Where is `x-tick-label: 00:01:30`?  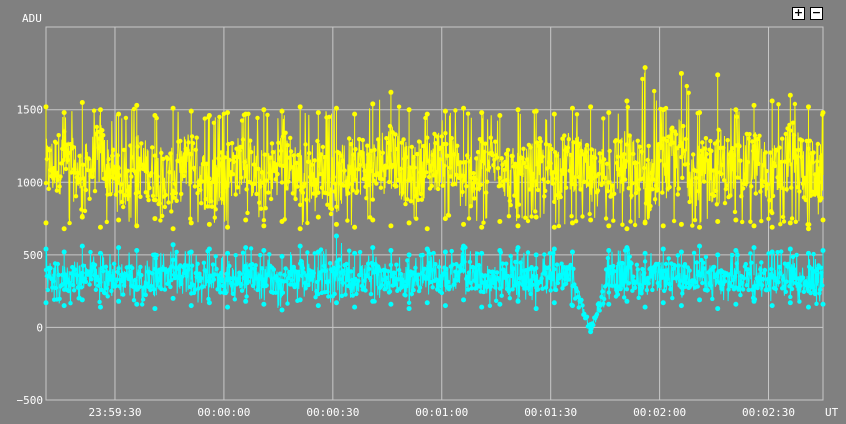 x-tick-label: 00:01:30 is located at coordinates (550, 412).